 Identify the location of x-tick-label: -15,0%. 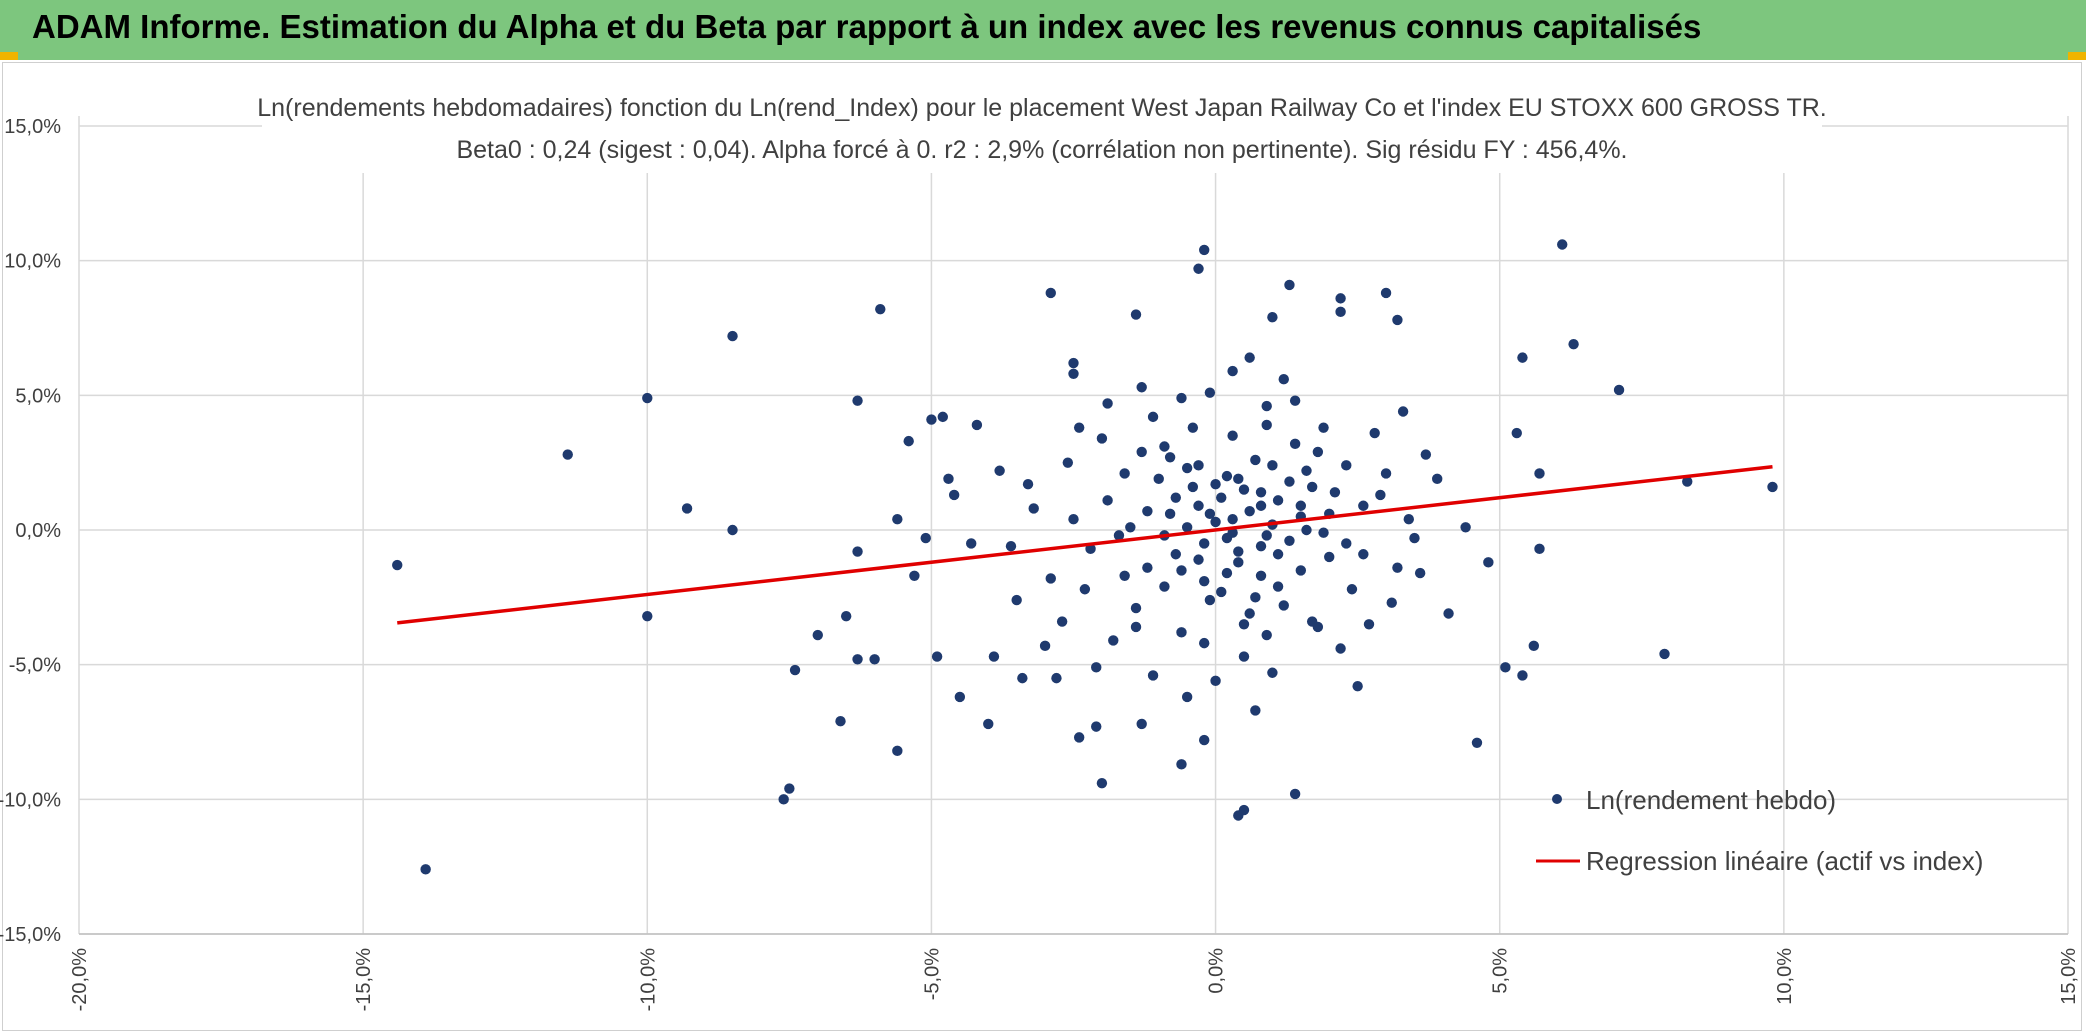
(364, 980).